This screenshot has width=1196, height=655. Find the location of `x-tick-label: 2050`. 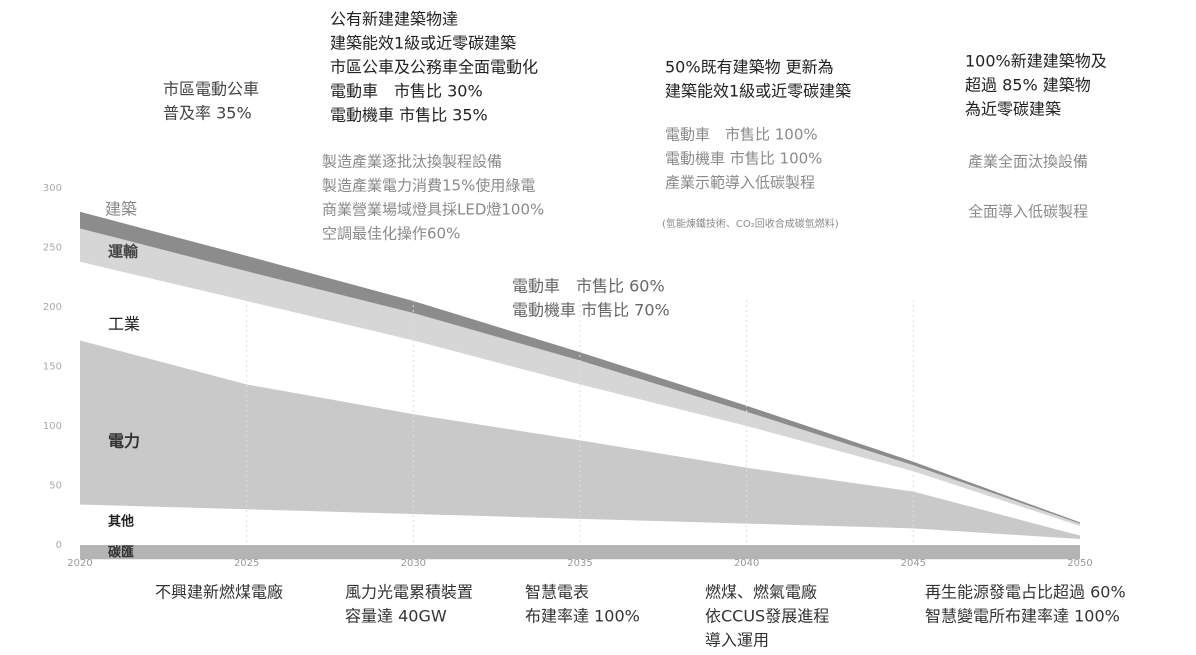

x-tick-label: 2050 is located at coordinates (1079, 563).